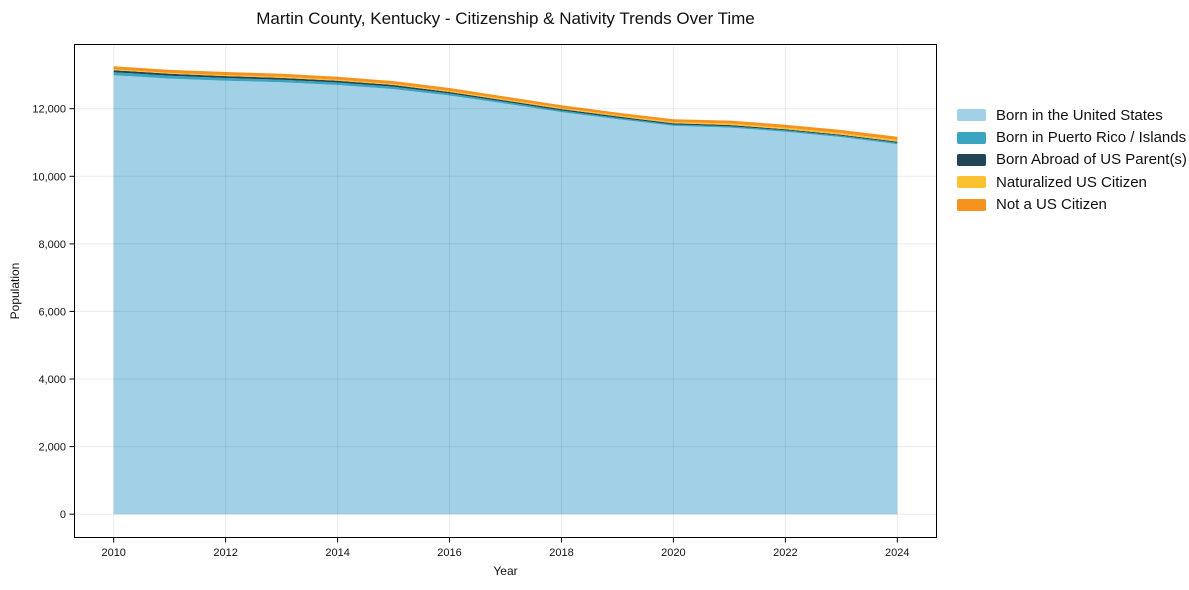 This screenshot has height=590, width=1189. I want to click on legend-label: Naturalized US Citizen, so click(1071, 182).